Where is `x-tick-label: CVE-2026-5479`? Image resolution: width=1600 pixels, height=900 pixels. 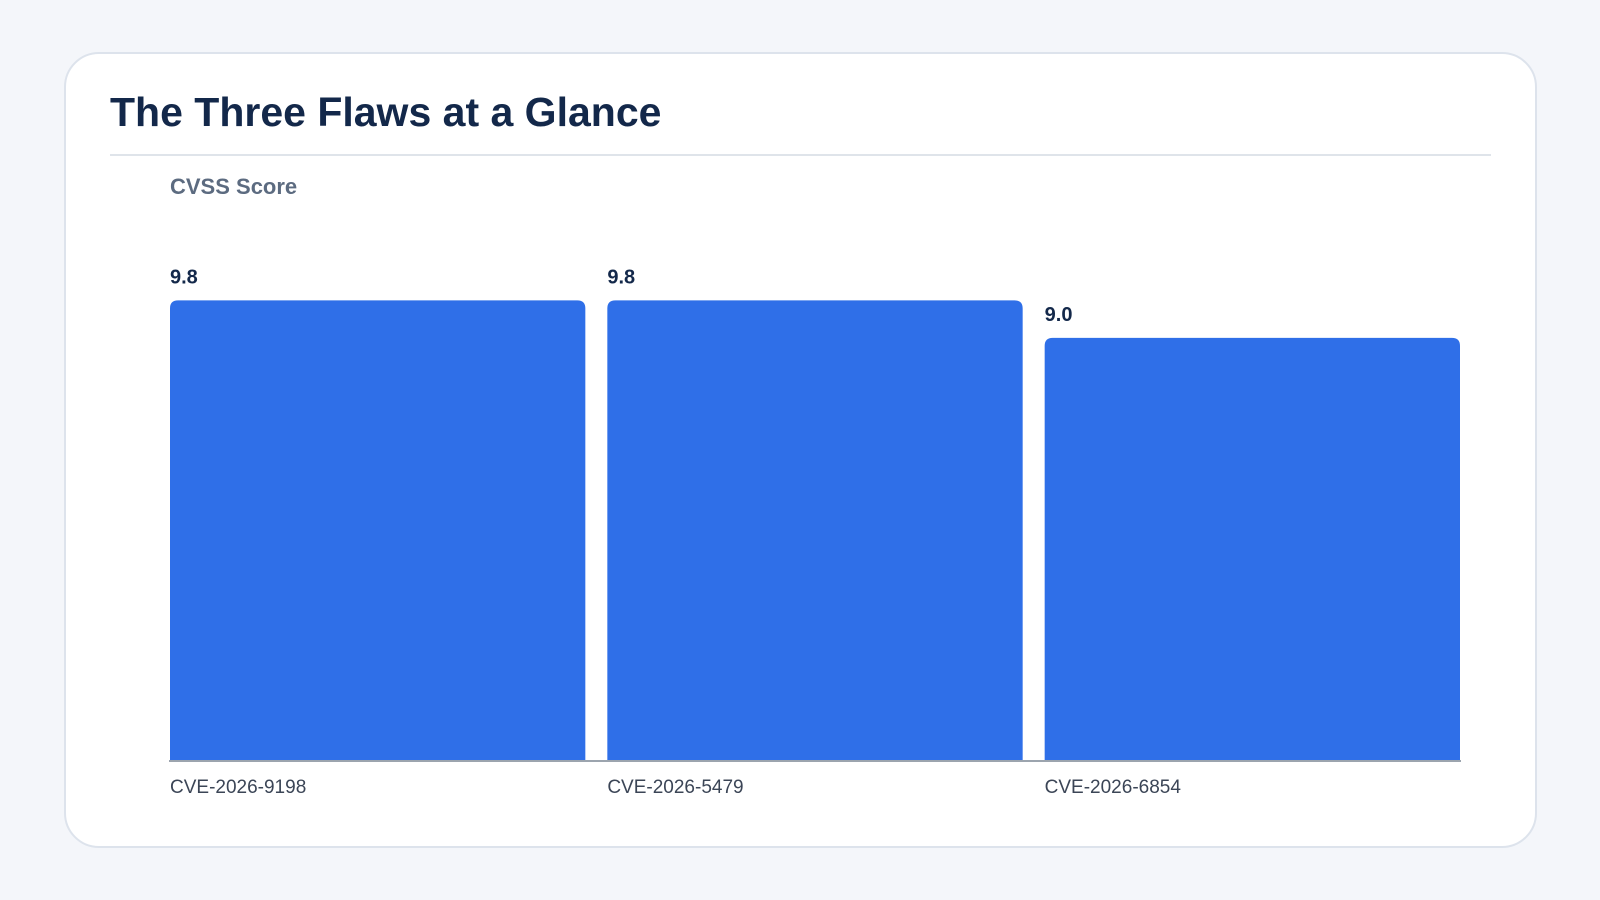
x-tick-label: CVE-2026-5479 is located at coordinates (675, 787).